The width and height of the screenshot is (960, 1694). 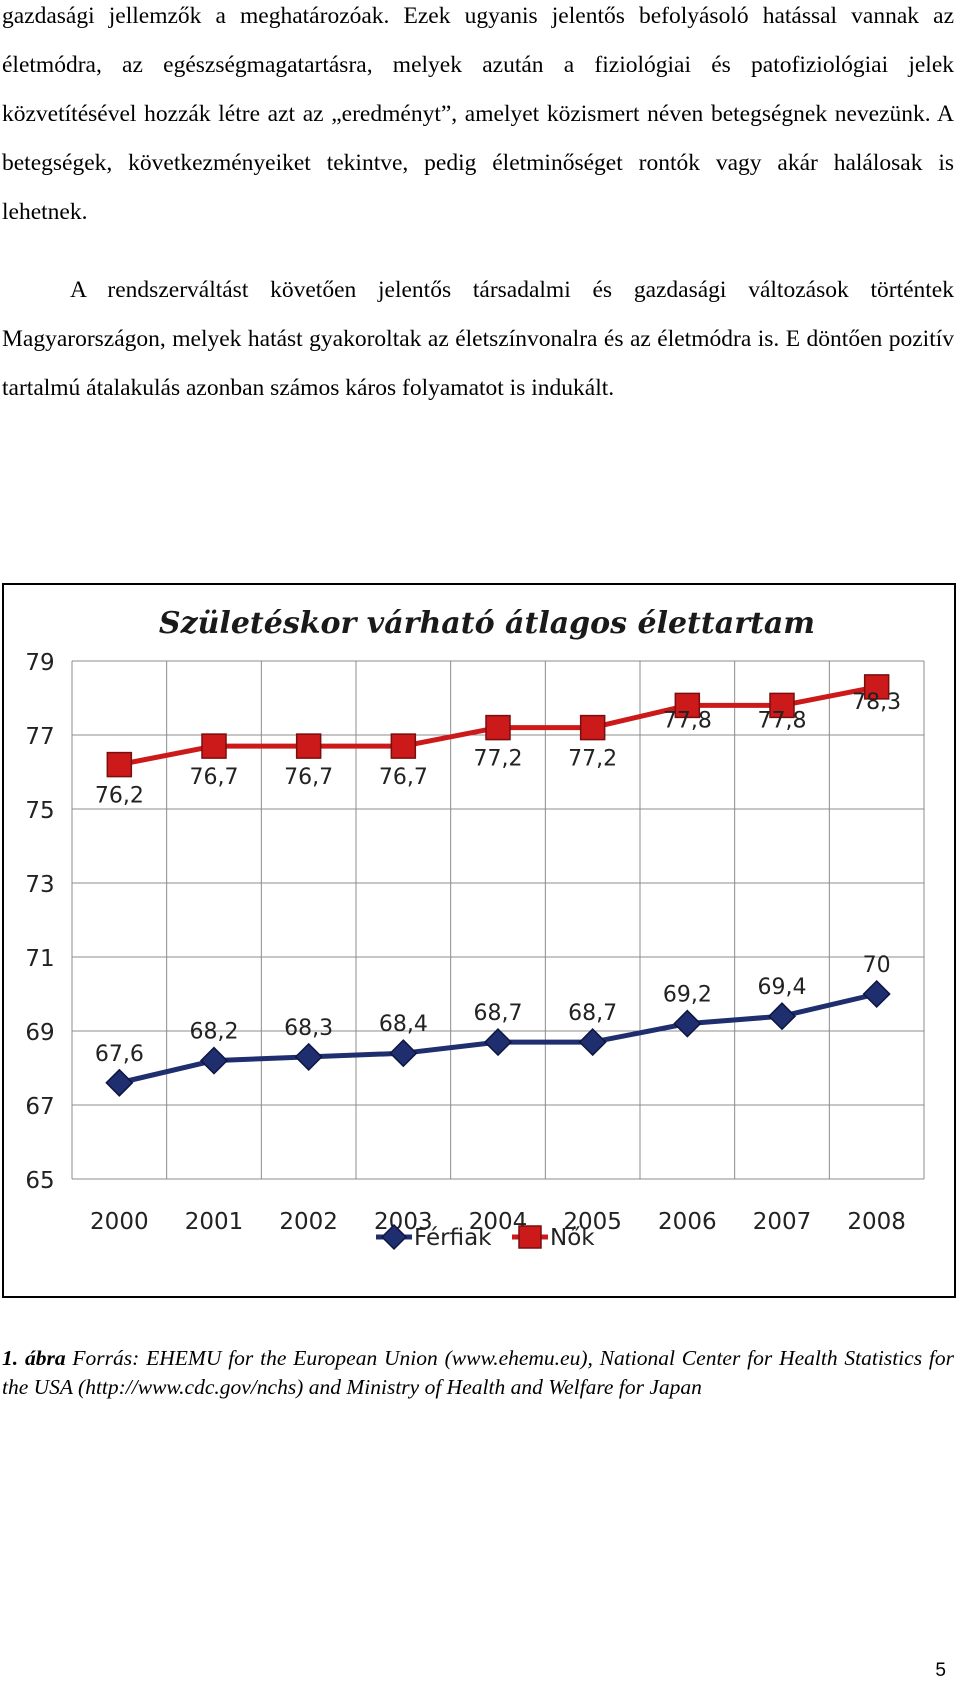 I want to click on data-label: 69,4, so click(x=782, y=987).